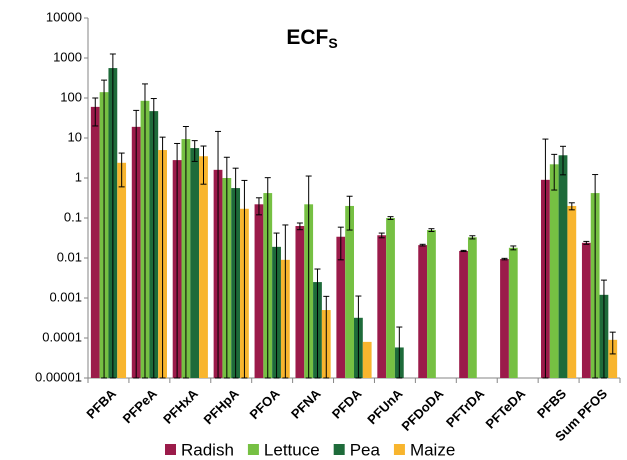  What do you see at coordinates (432, 449) in the screenshot?
I see `legend-label: Maize` at bounding box center [432, 449].